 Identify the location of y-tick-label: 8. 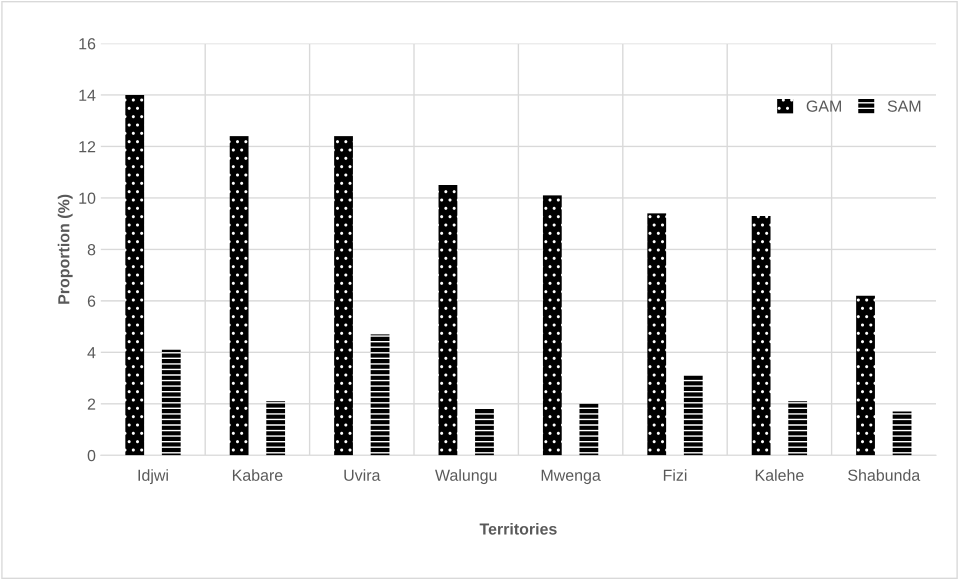
(92, 250).